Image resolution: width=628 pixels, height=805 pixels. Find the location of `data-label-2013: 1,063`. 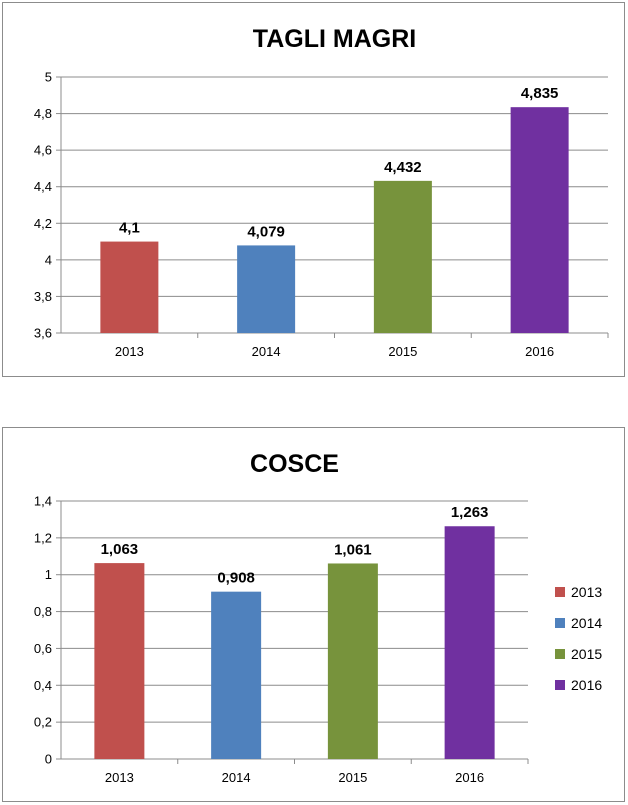

data-label-2013: 1,063 is located at coordinates (120, 549).